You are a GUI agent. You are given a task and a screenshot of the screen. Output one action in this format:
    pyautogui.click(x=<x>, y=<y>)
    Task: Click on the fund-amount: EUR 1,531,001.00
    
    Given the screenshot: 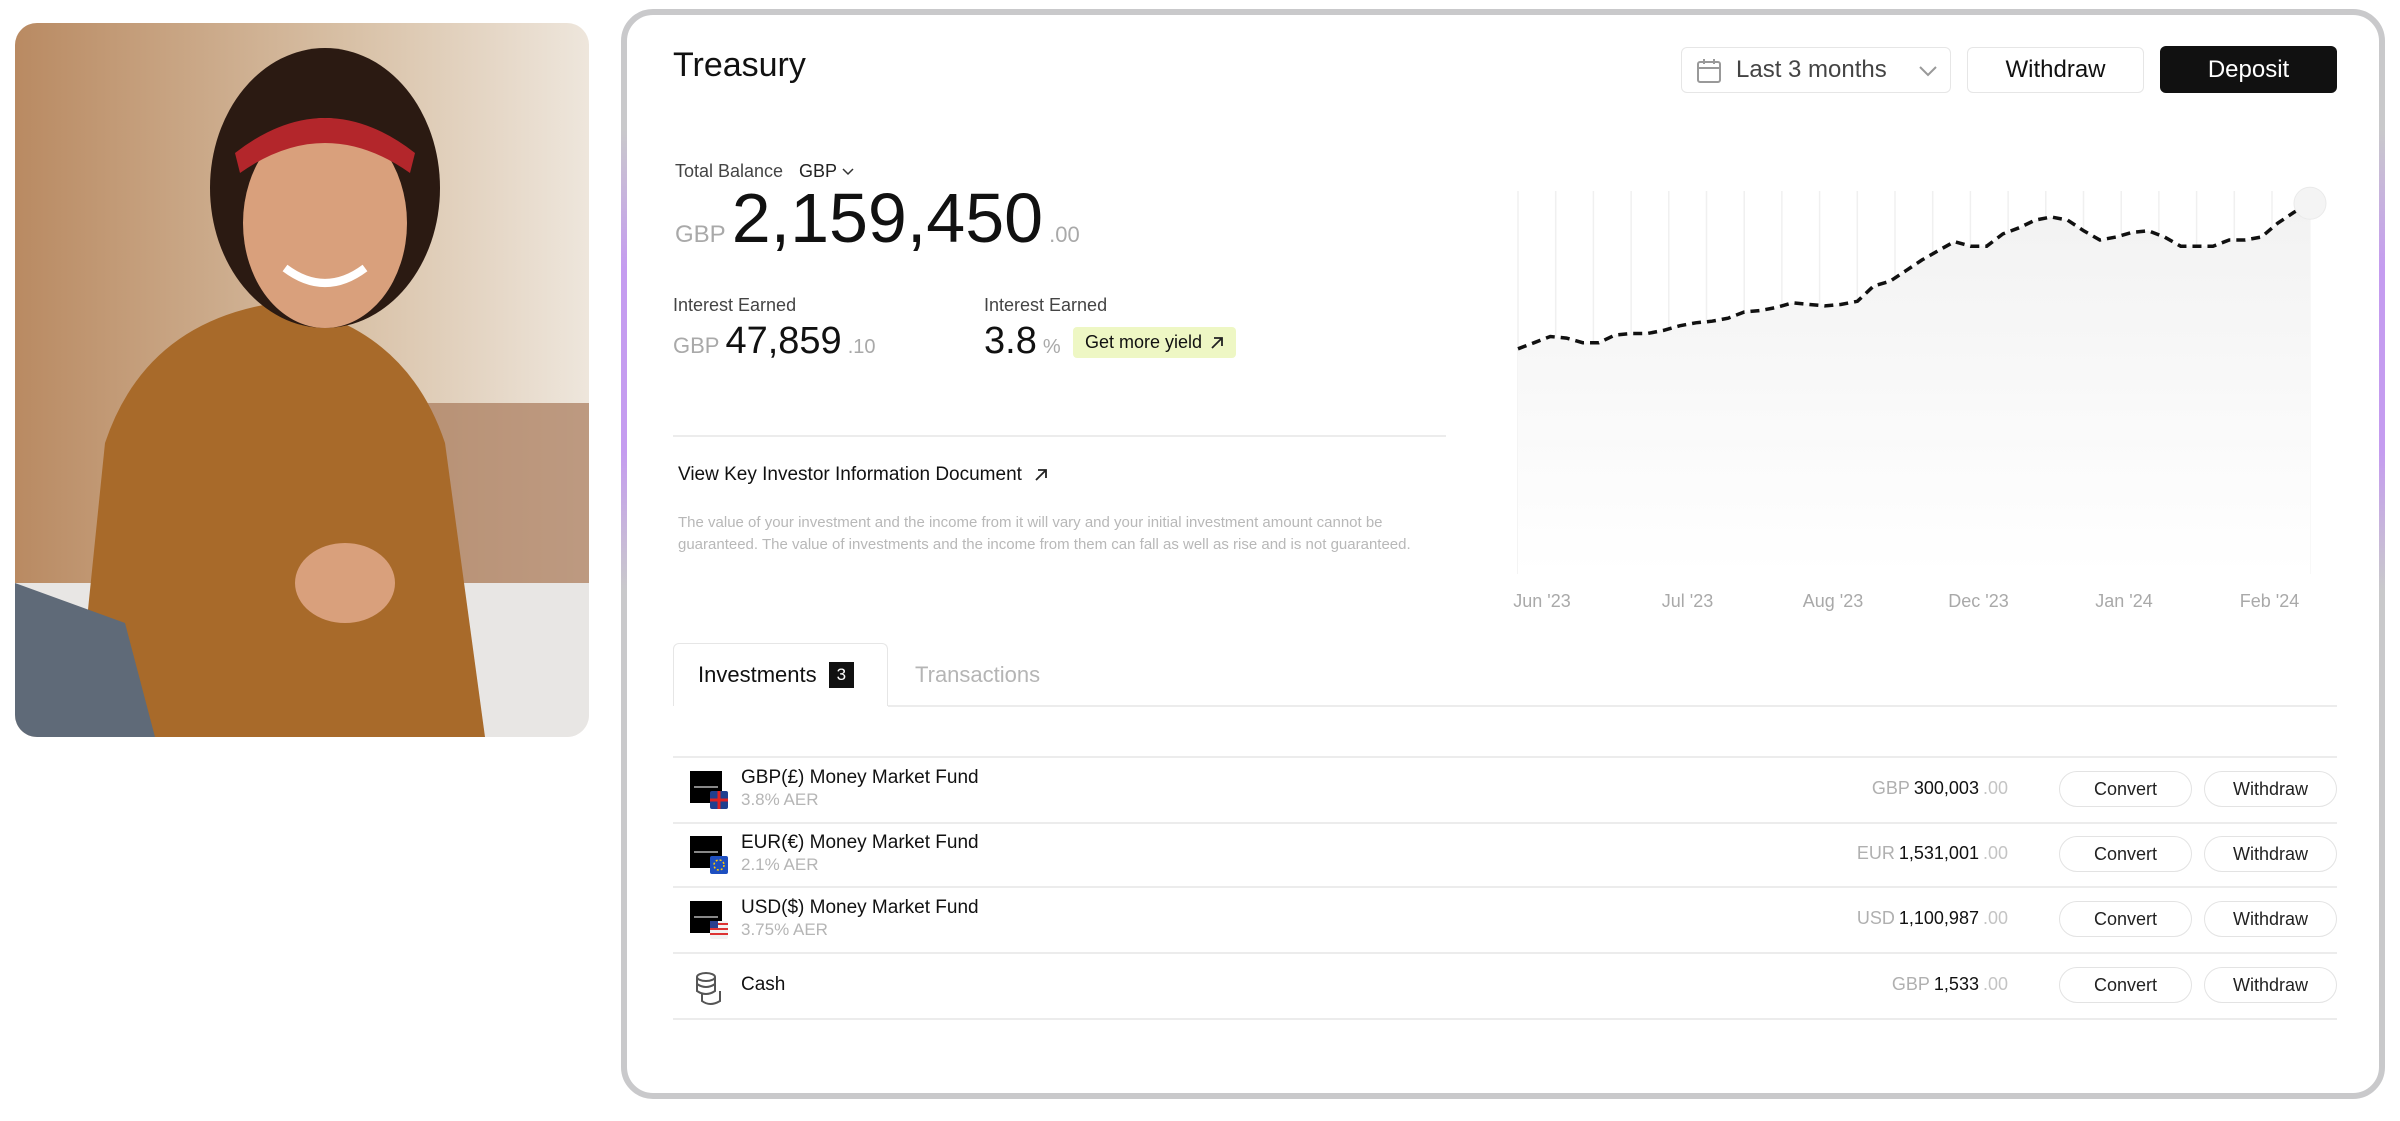 What is the action you would take?
    pyautogui.click(x=1932, y=853)
    